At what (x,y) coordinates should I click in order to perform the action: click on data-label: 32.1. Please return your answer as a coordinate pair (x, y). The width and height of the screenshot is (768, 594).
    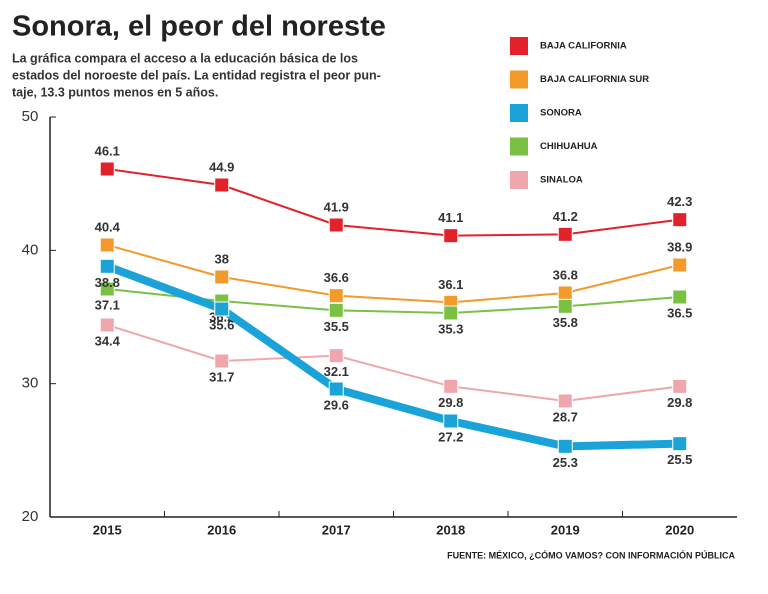
    Looking at the image, I should click on (336, 371).